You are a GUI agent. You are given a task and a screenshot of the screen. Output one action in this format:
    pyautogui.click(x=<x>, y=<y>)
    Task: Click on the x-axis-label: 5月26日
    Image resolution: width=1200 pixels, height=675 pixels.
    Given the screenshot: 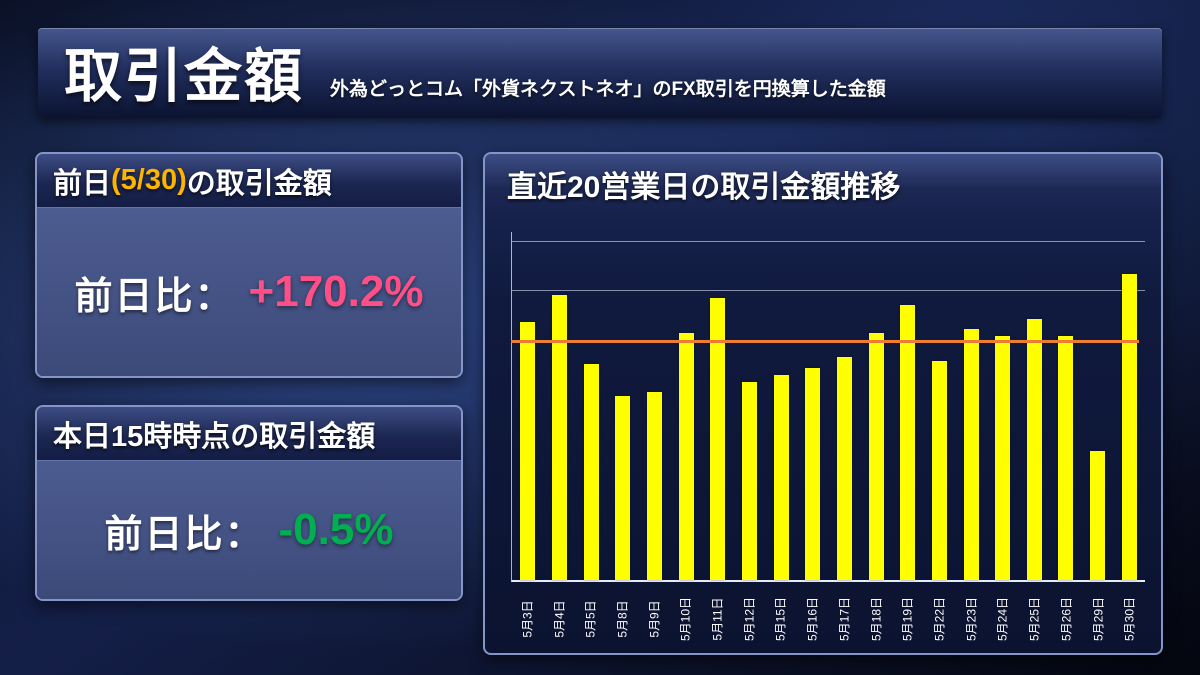 What is the action you would take?
    pyautogui.click(x=1066, y=619)
    